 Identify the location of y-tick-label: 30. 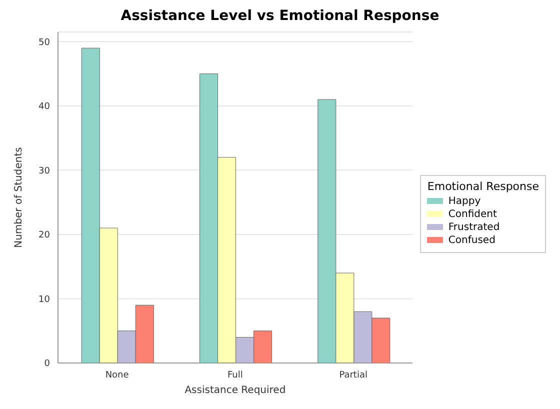
(44, 171).